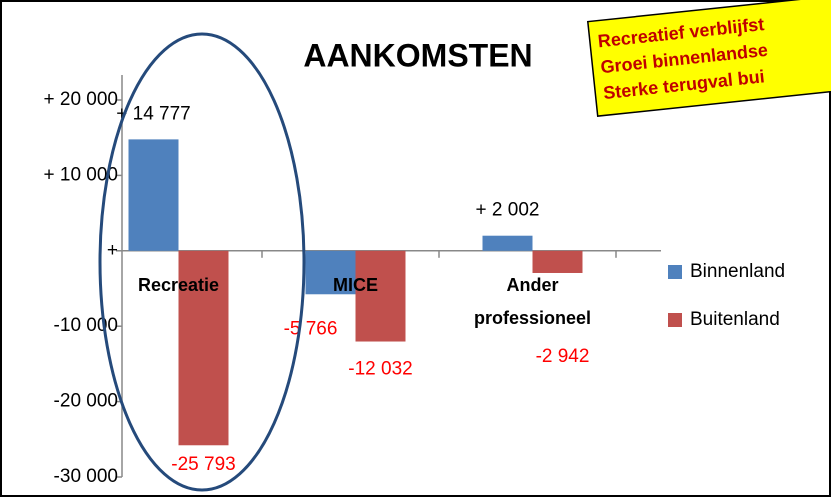 This screenshot has height=497, width=831. I want to click on x-tick-label: MICE, so click(355, 285).